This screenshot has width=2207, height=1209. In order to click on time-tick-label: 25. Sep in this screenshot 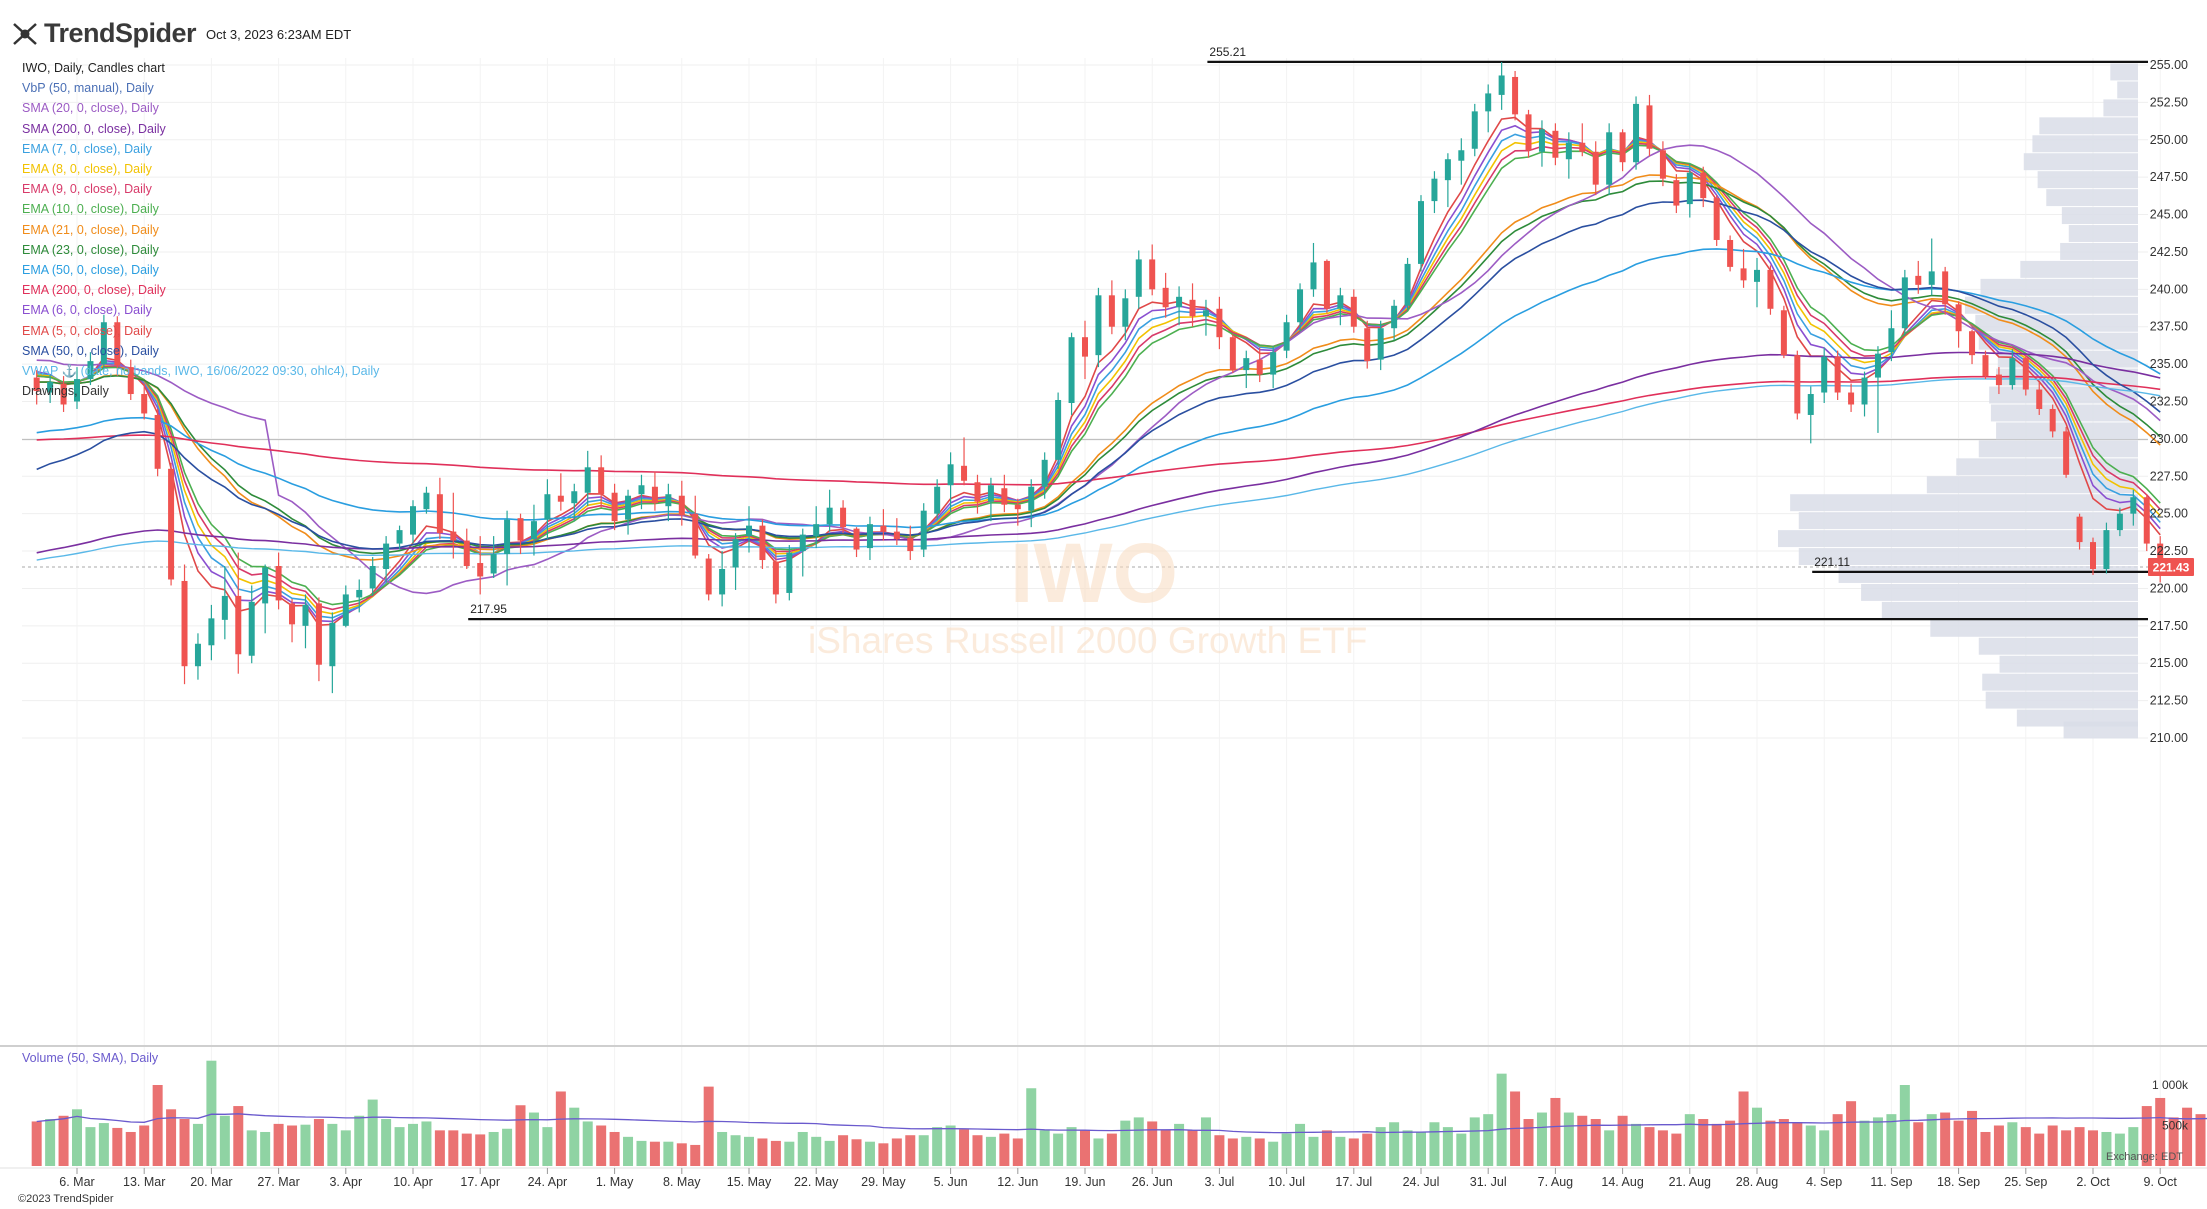, I will do `click(2025, 1182)`.